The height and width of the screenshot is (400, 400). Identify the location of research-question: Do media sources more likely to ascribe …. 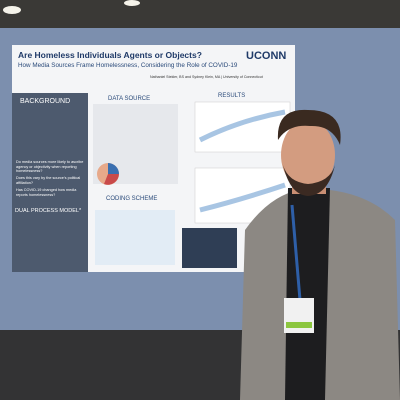
(50, 167).